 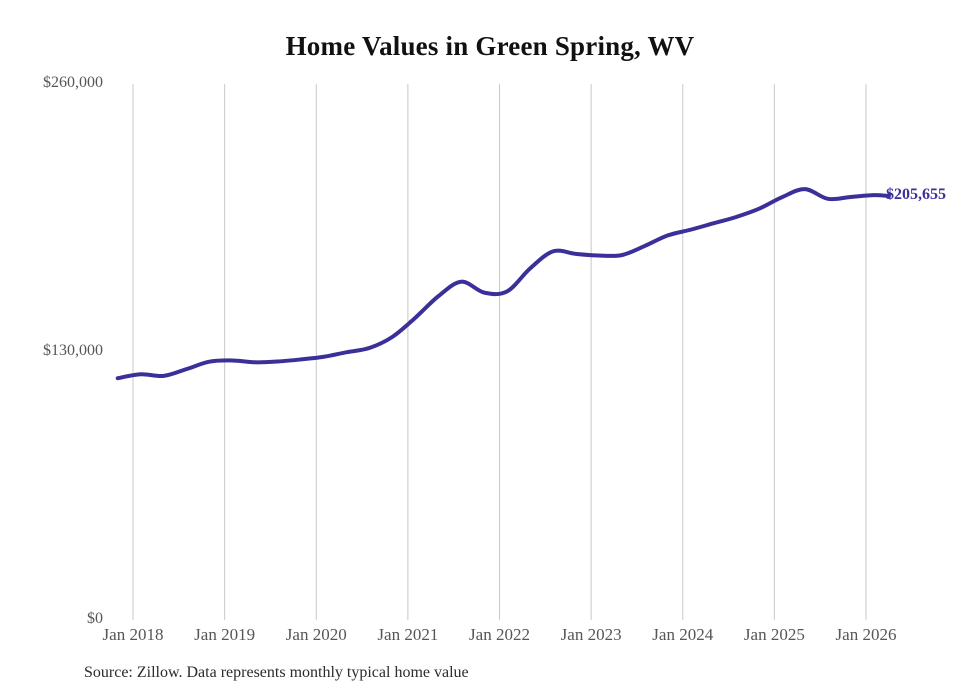 I want to click on x-axis-tick-label: Jan 2023, so click(x=591, y=634).